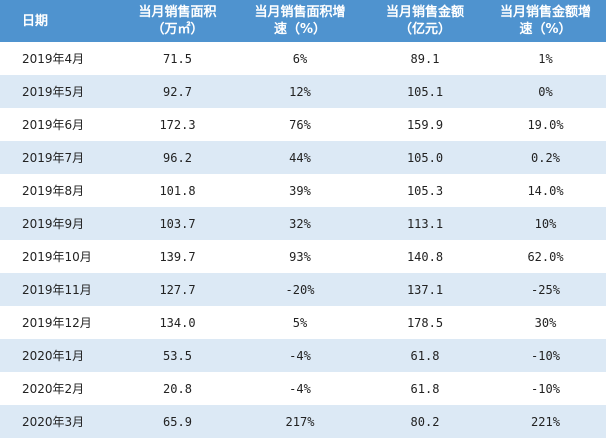  What do you see at coordinates (60, 355) in the screenshot?
I see `table-cell: 2020年1月` at bounding box center [60, 355].